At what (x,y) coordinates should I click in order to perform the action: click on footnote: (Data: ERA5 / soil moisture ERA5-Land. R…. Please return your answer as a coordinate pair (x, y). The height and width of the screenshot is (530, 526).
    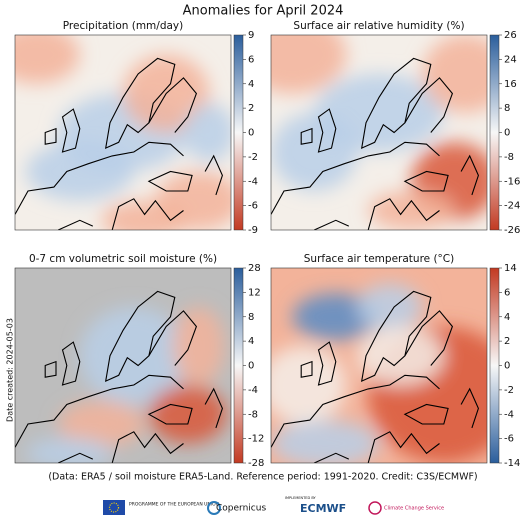
    Looking at the image, I should click on (262, 477).